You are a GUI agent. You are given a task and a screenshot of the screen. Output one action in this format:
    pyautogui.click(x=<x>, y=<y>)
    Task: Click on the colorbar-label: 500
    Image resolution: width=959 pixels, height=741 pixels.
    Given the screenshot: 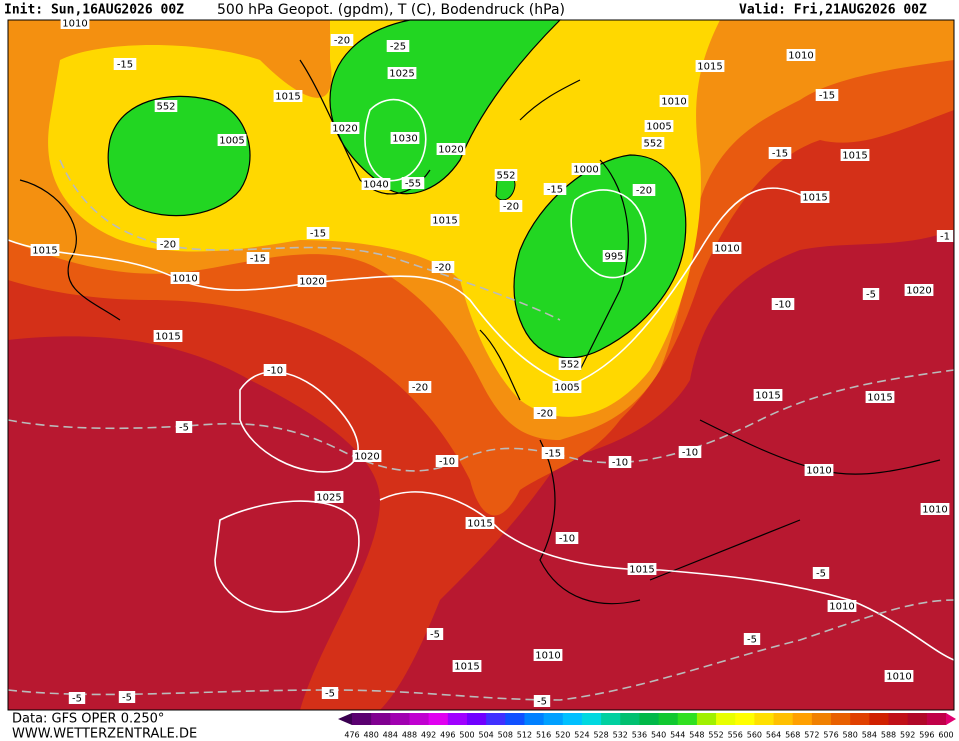 What is the action you would take?
    pyautogui.click(x=466, y=735)
    